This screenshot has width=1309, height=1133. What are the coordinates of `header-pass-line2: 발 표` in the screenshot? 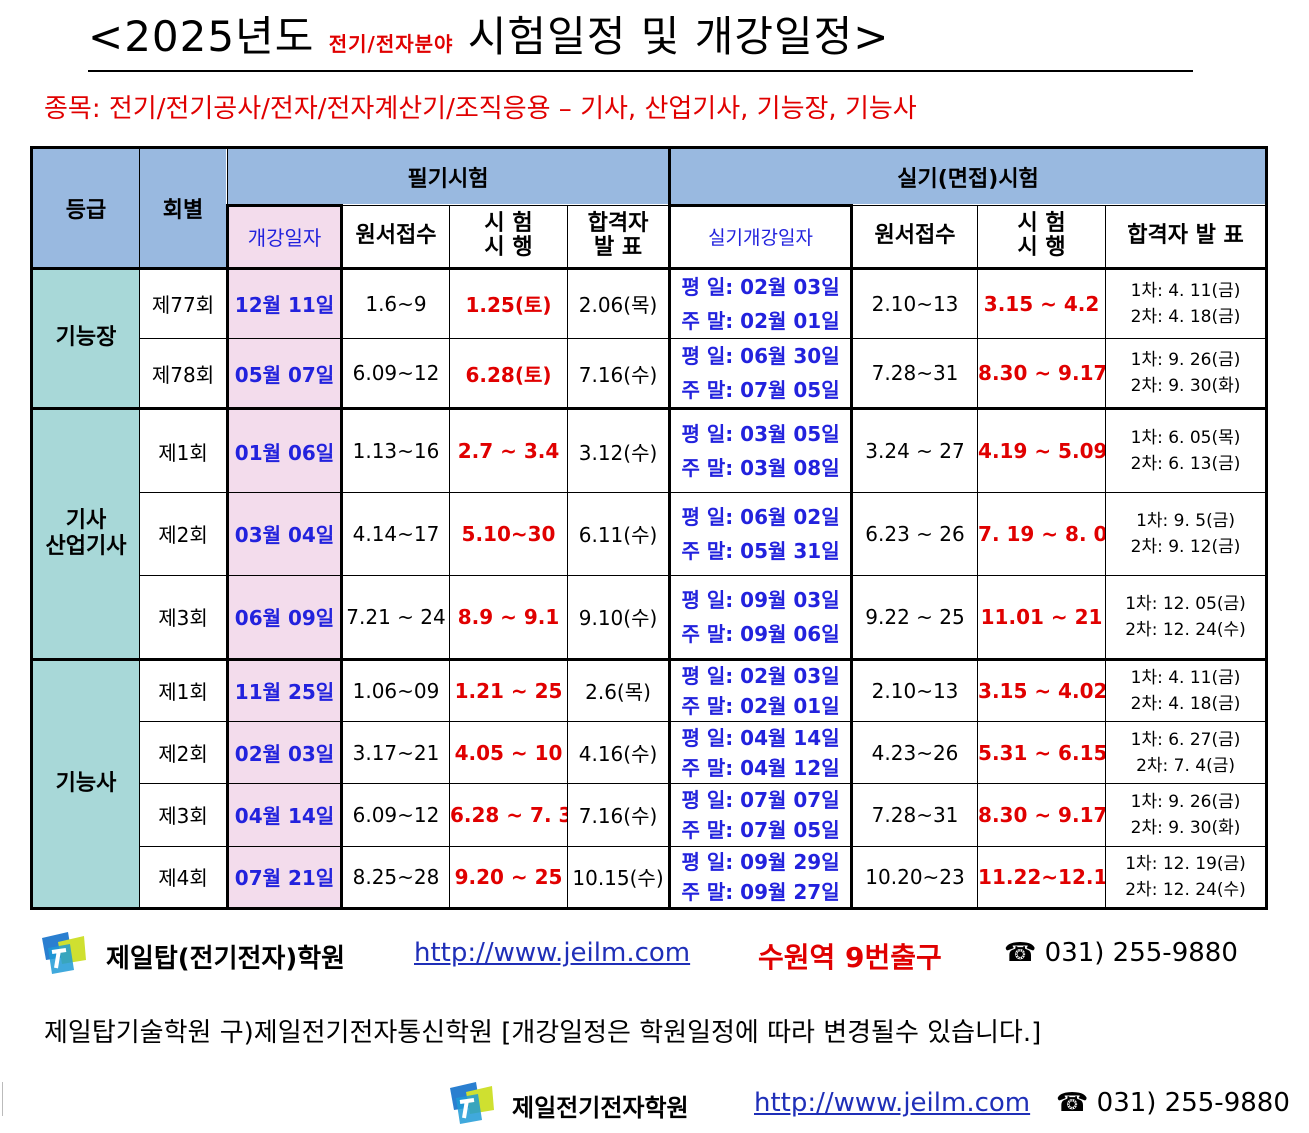 It's located at (618, 248).